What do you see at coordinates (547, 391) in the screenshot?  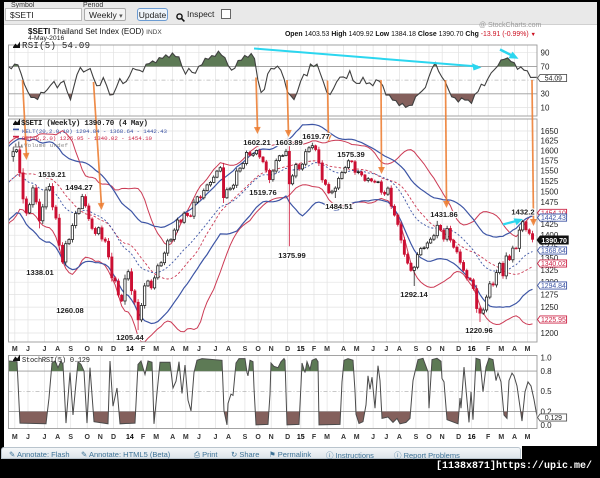 I see `svg-text: 0.5` at bounding box center [547, 391].